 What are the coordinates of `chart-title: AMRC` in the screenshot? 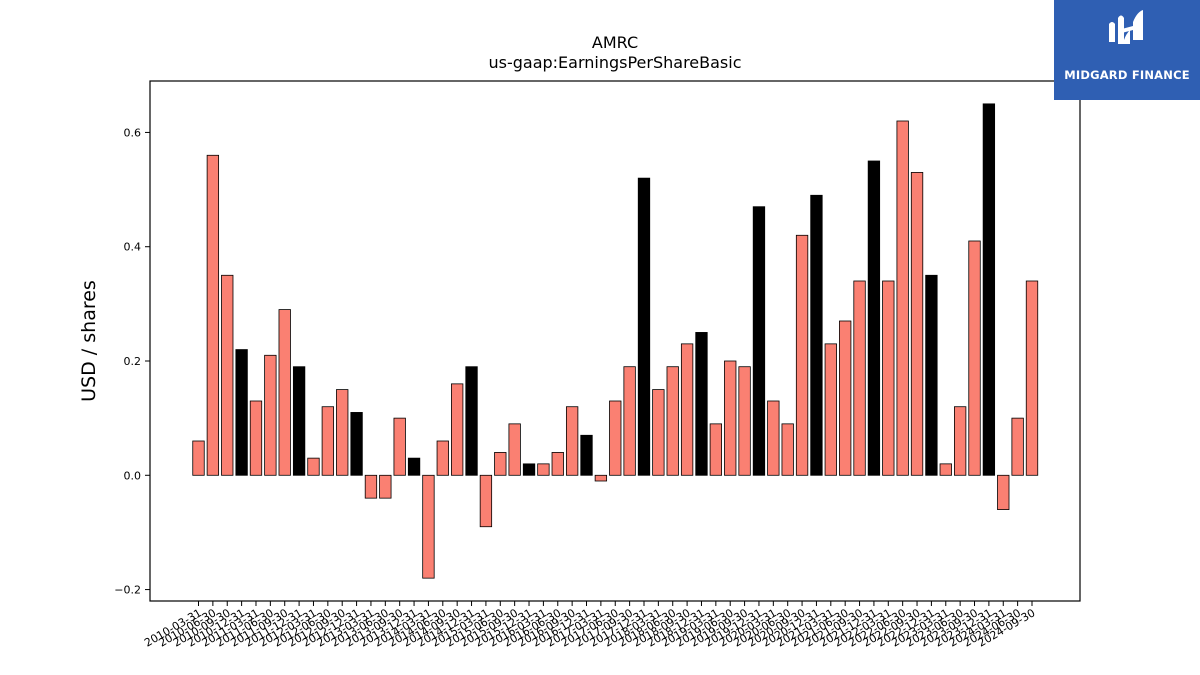 It's located at (615, 42).